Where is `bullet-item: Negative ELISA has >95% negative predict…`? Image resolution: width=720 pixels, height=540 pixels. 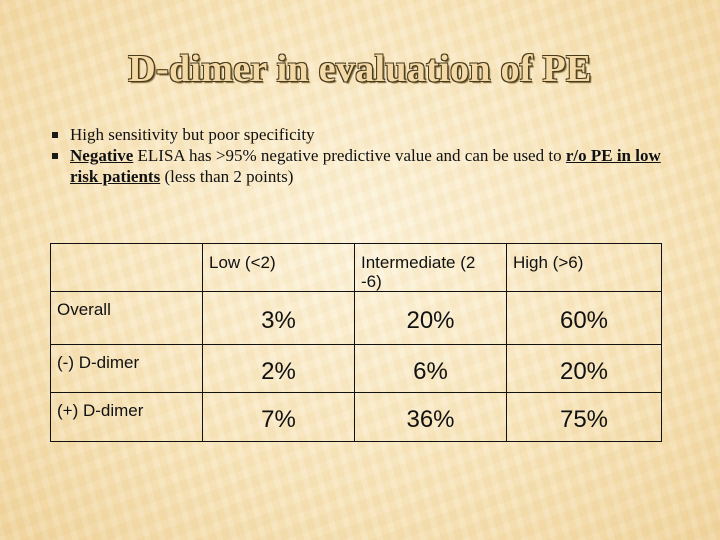
bullet-item: Negative ELISA has >95% negative predict… is located at coordinates (362, 166).